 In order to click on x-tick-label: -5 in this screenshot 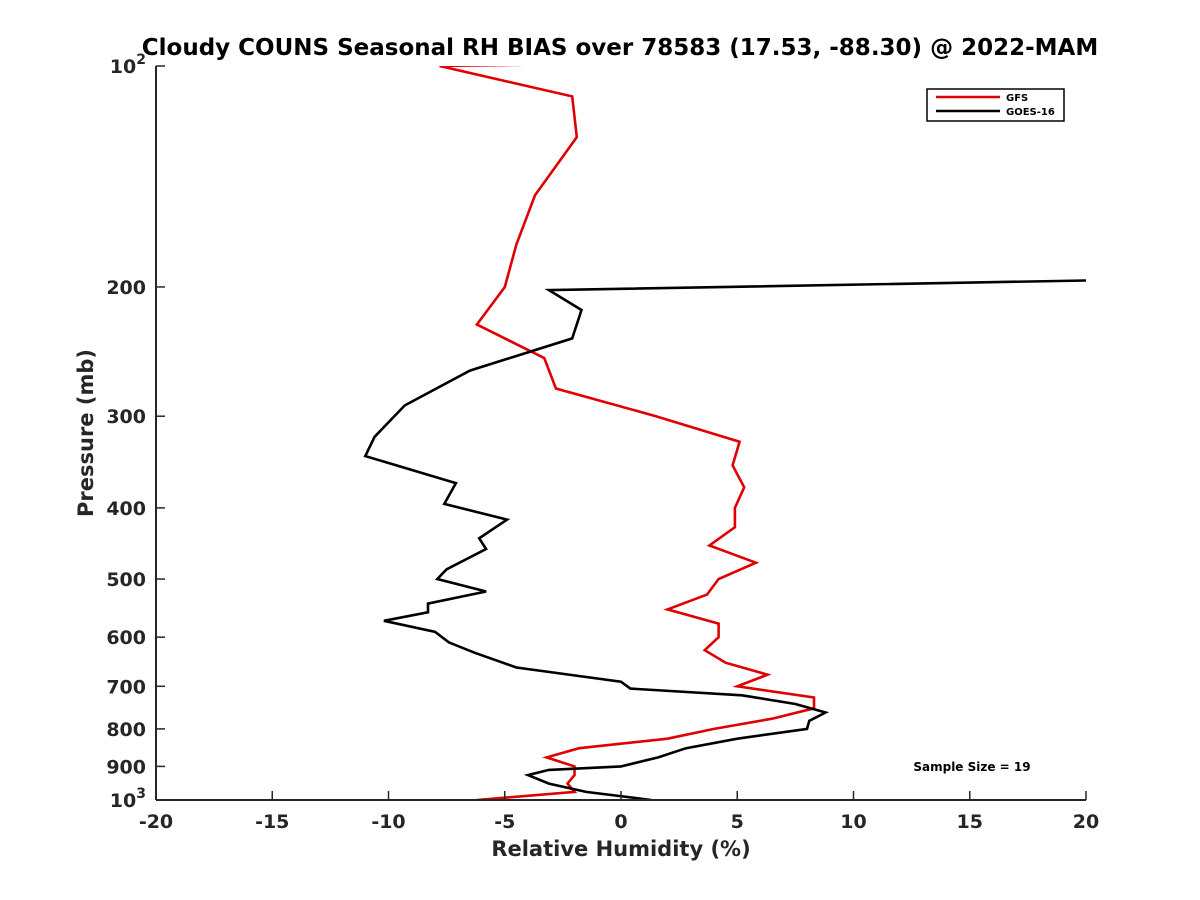, I will do `click(504, 822)`.